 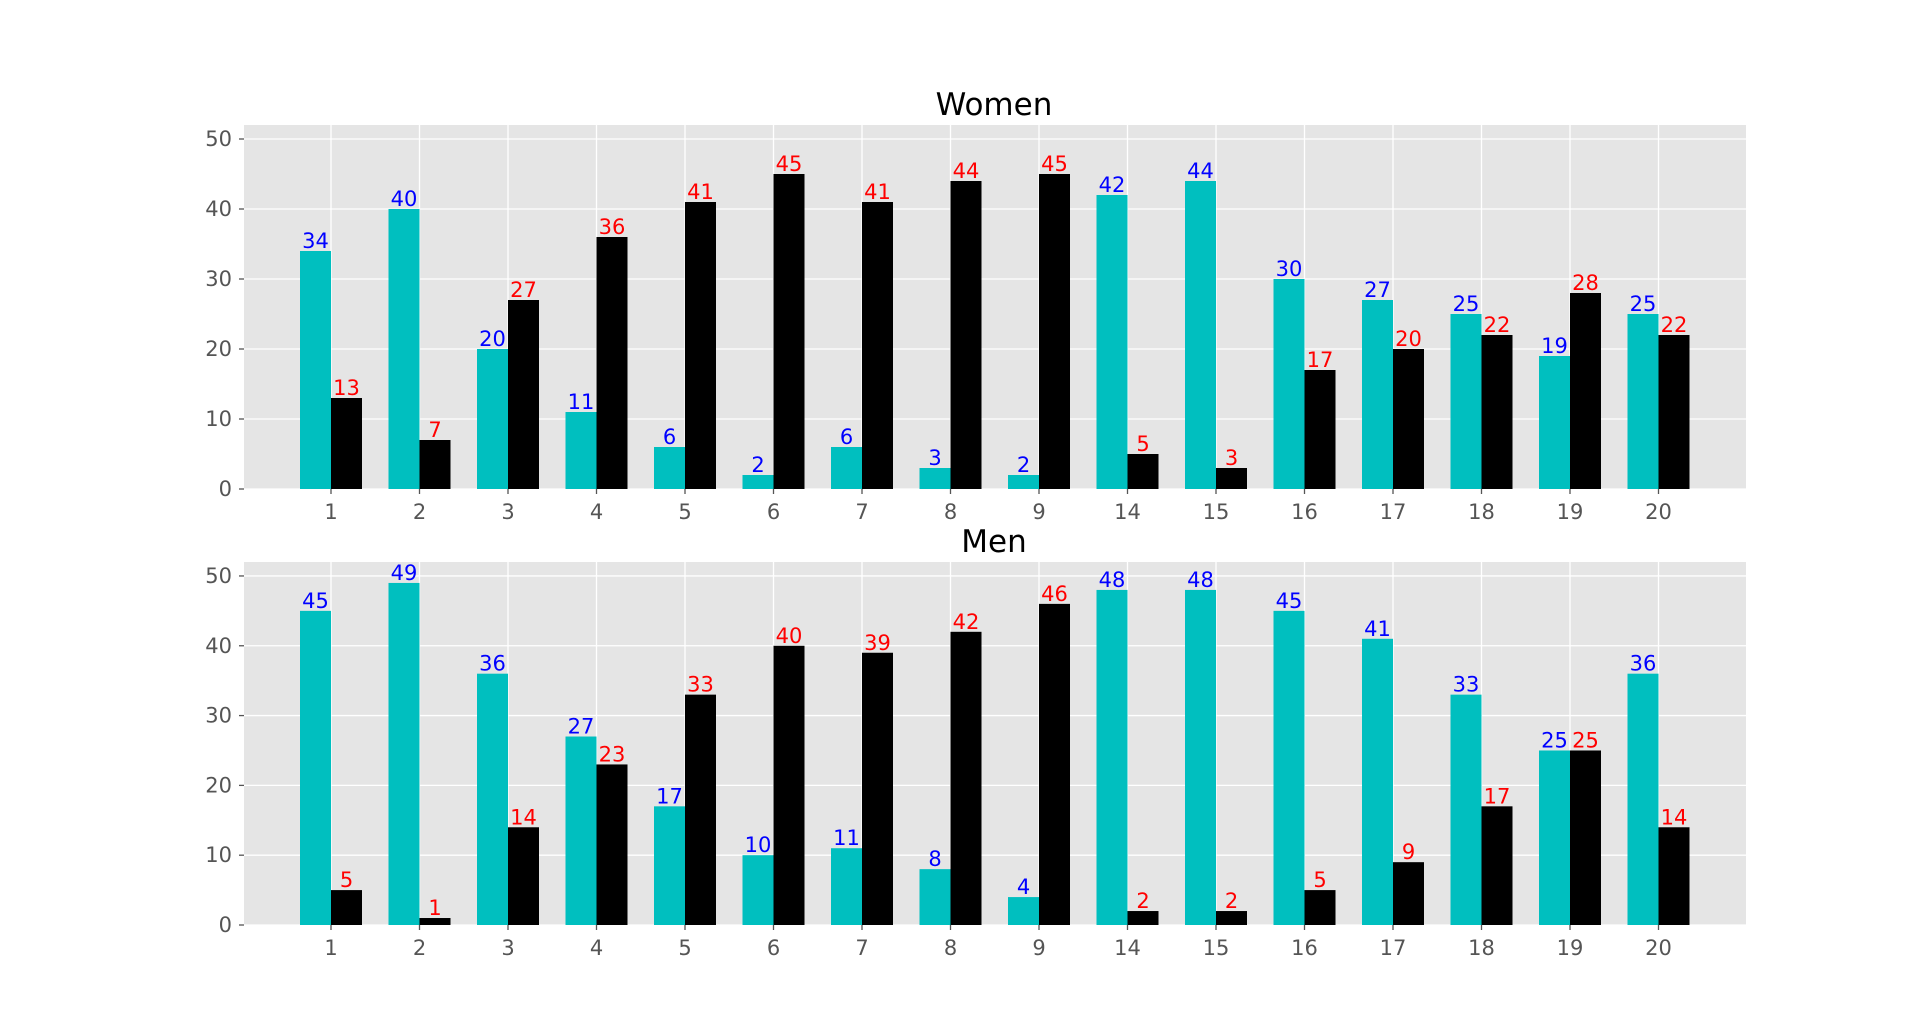 I want to click on data-label: 42, so click(x=1112, y=185).